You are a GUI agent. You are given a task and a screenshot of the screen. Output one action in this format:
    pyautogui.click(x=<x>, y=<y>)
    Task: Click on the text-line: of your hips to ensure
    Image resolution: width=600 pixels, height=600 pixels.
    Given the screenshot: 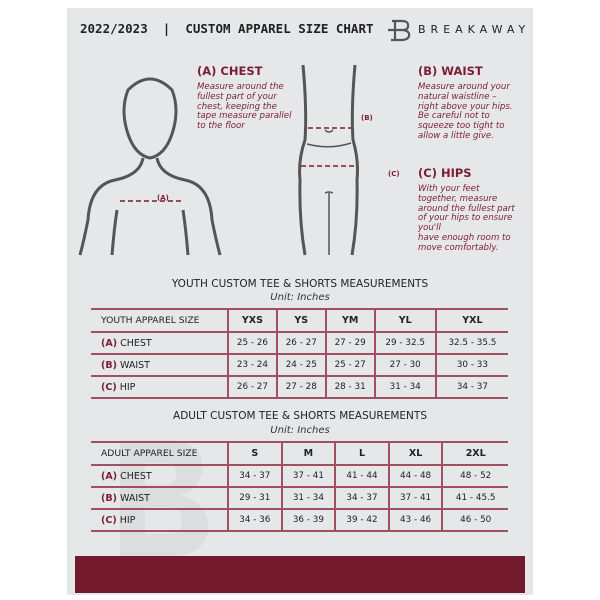 What is the action you would take?
    pyautogui.click(x=465, y=218)
    